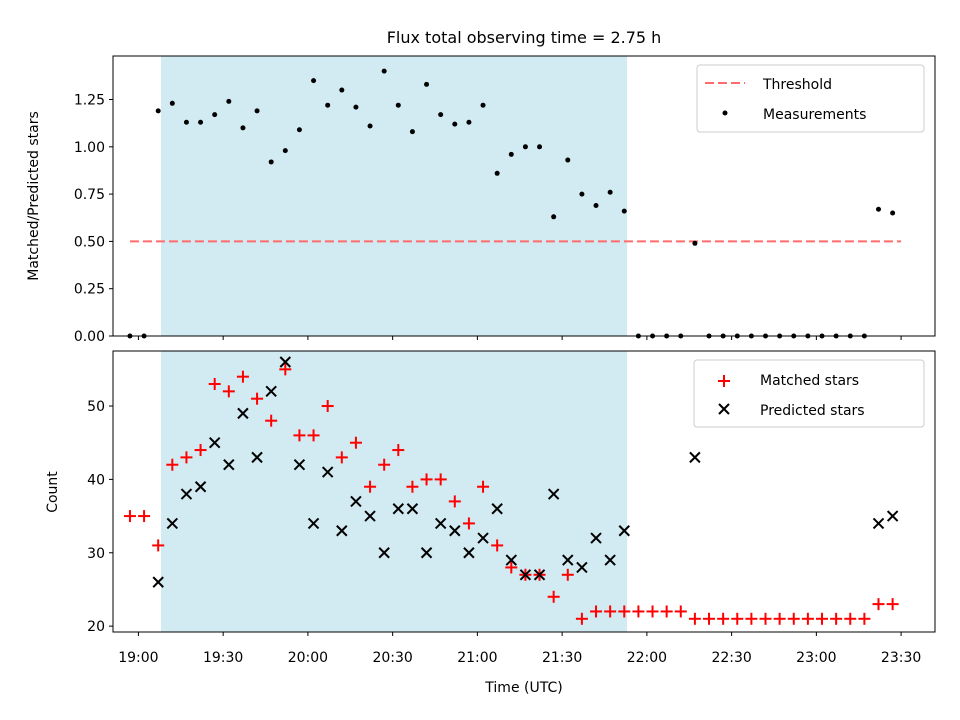  What do you see at coordinates (96, 480) in the screenshot?
I see `y-tick-label: 40` at bounding box center [96, 480].